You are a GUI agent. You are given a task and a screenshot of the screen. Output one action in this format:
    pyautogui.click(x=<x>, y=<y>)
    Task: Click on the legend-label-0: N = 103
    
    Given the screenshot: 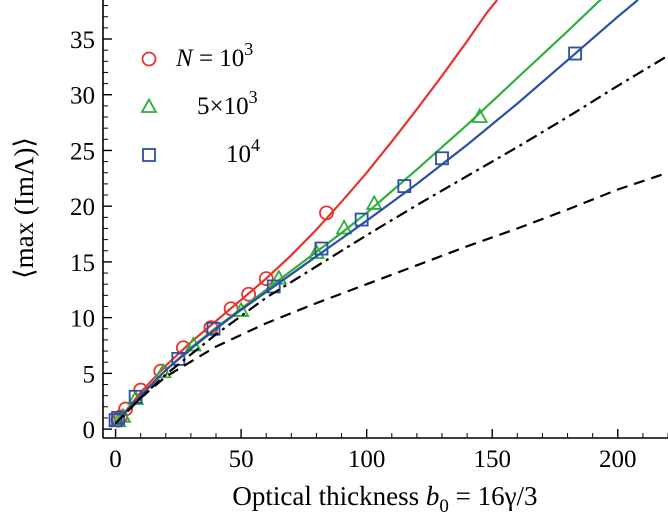 What is the action you would take?
    pyautogui.click(x=214, y=55)
    